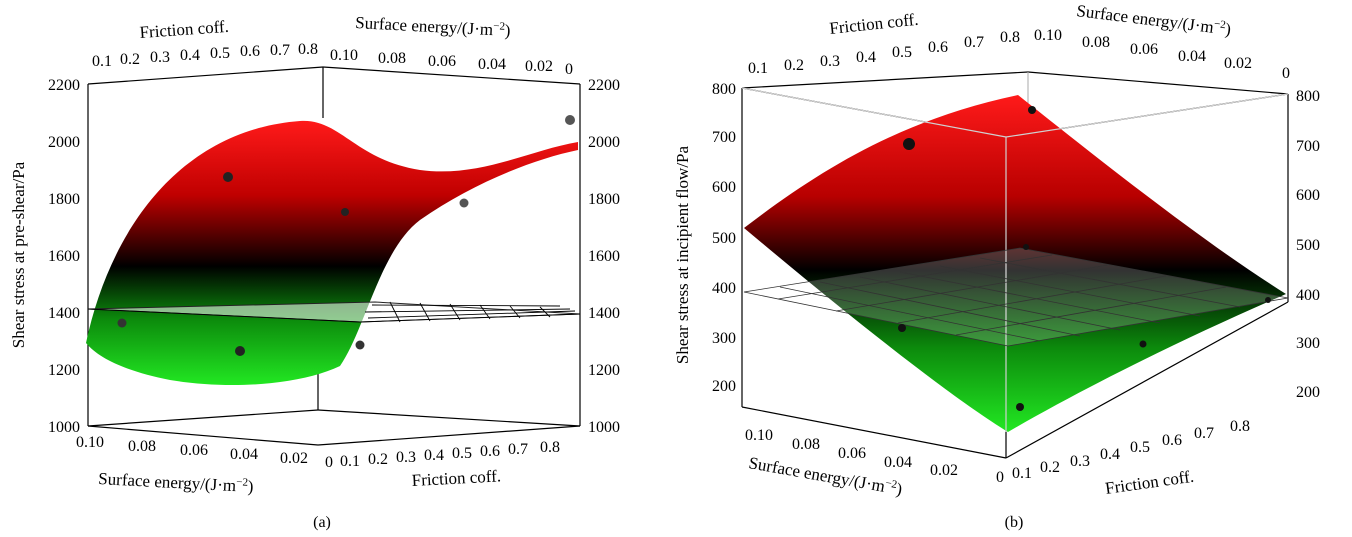 The height and width of the screenshot is (537, 1352). I want to click on panel-a-friction-ticks-bottom: 0 0.1 0.2 0.3 0.4 0.5 0.6 0.7 0.8, so click(442, 455).